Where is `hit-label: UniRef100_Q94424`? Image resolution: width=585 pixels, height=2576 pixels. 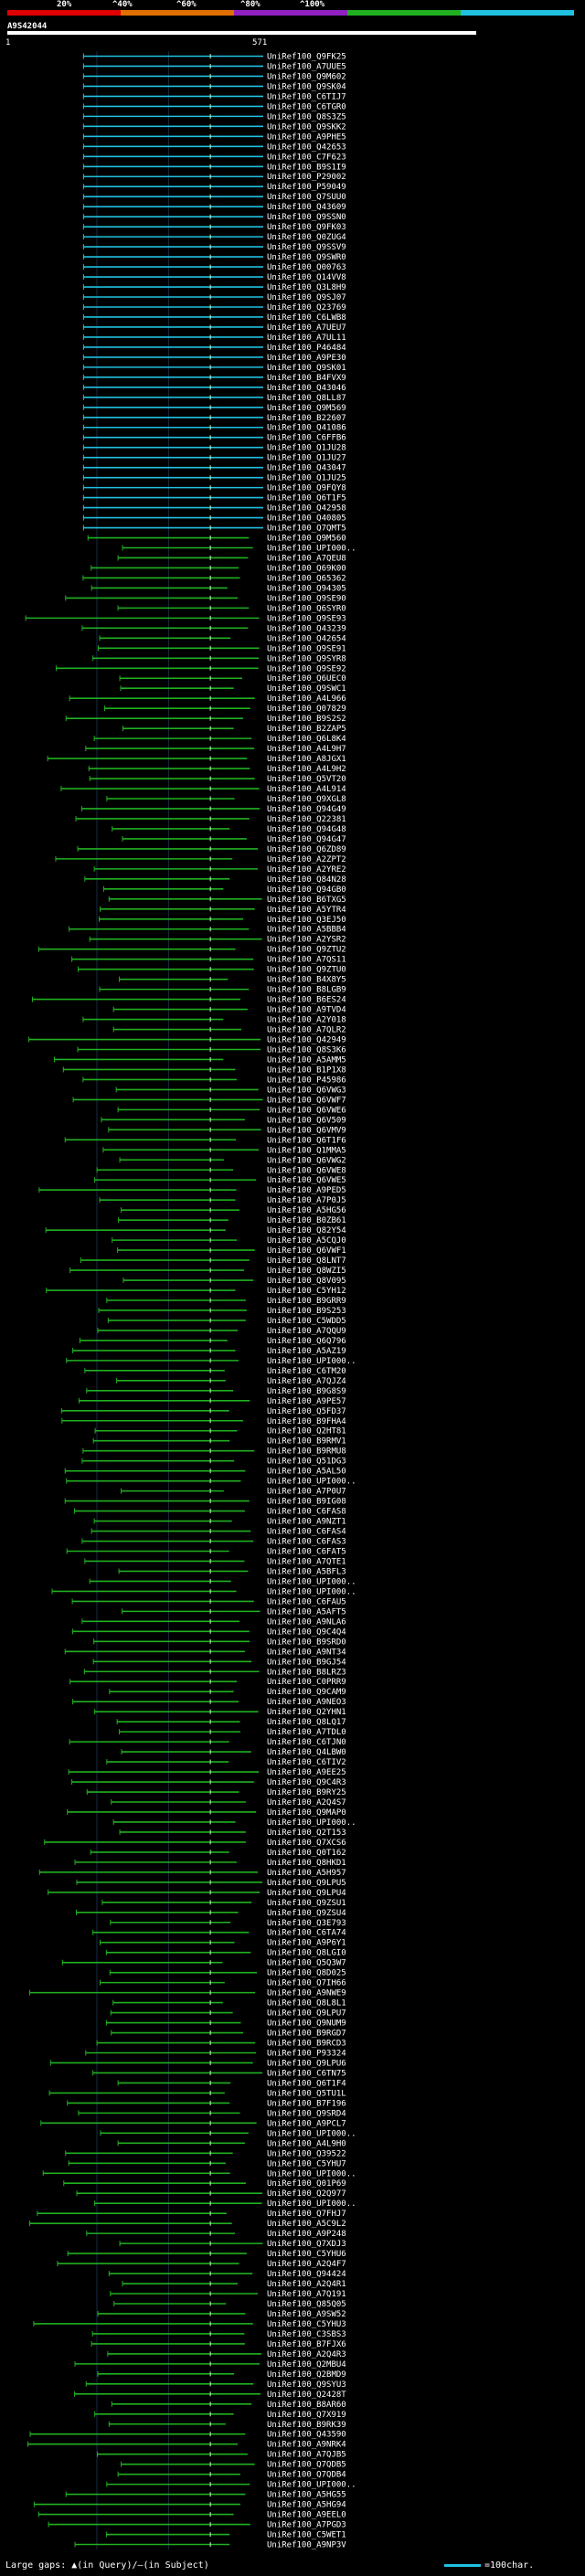 hit-label: UniRef100_Q94424 is located at coordinates (307, 2274).